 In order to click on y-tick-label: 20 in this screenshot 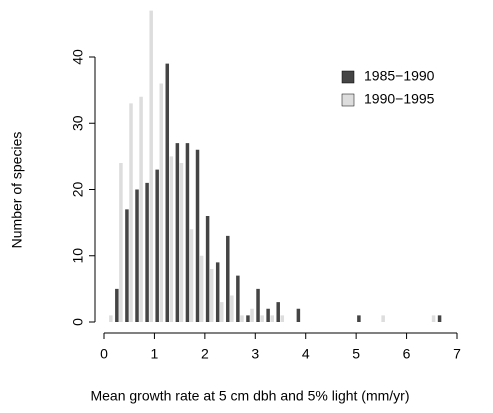, I will do `click(78, 190)`.